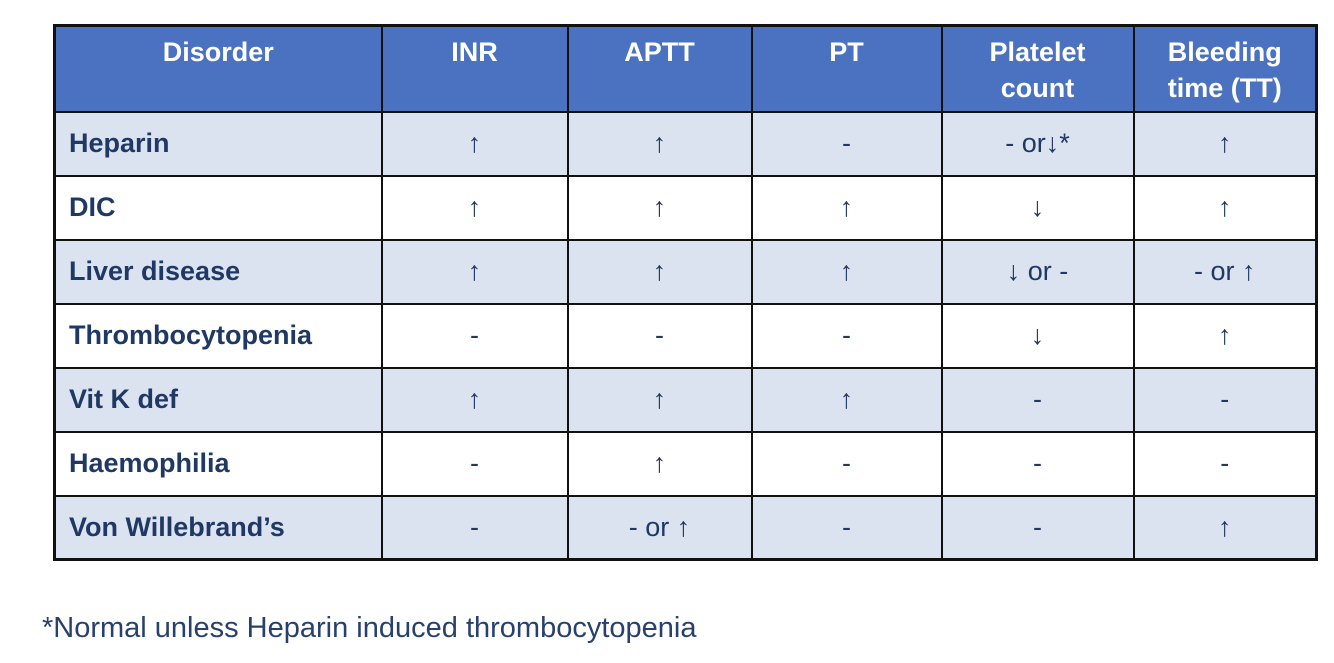 This screenshot has width=1334, height=663. I want to click on disorder-cell: Von Willebrand’s, so click(218, 527).